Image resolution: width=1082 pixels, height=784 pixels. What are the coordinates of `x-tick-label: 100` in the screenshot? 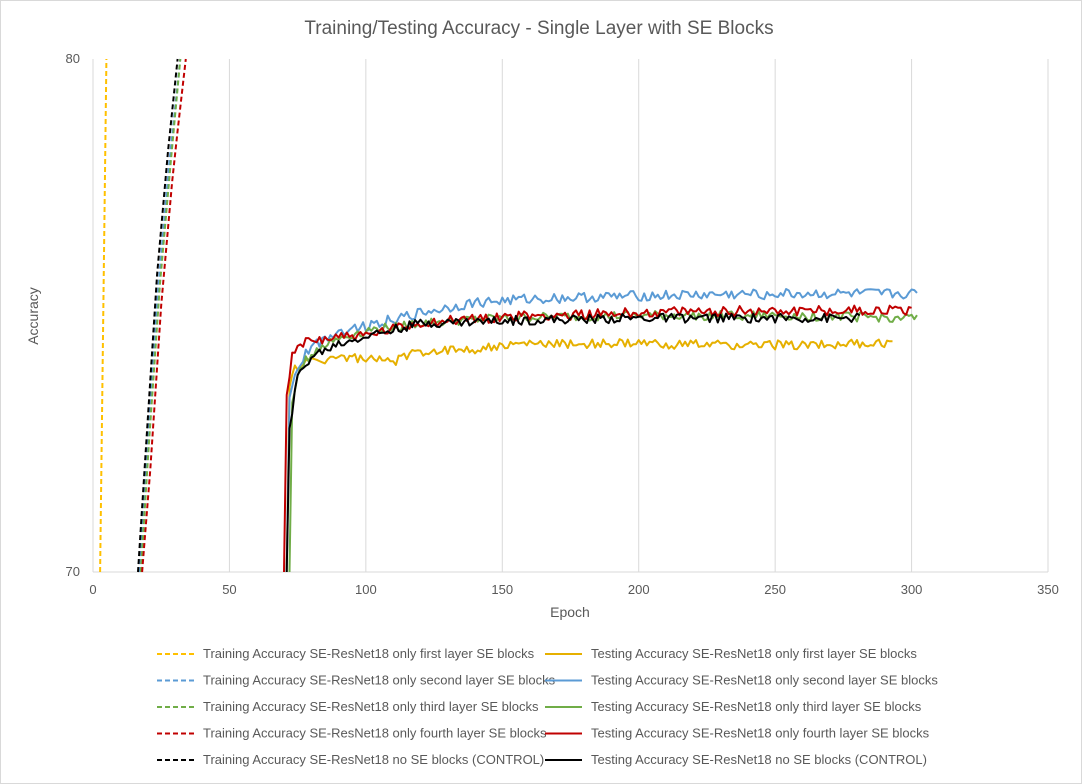 It's located at (366, 589).